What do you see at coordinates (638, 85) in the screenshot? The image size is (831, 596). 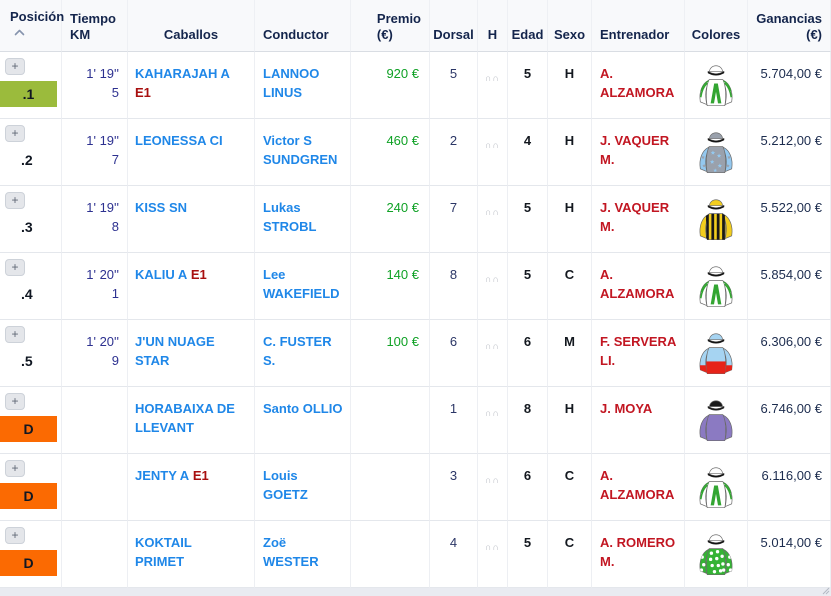 I see `trainer-cell: A. ALZAMORA` at bounding box center [638, 85].